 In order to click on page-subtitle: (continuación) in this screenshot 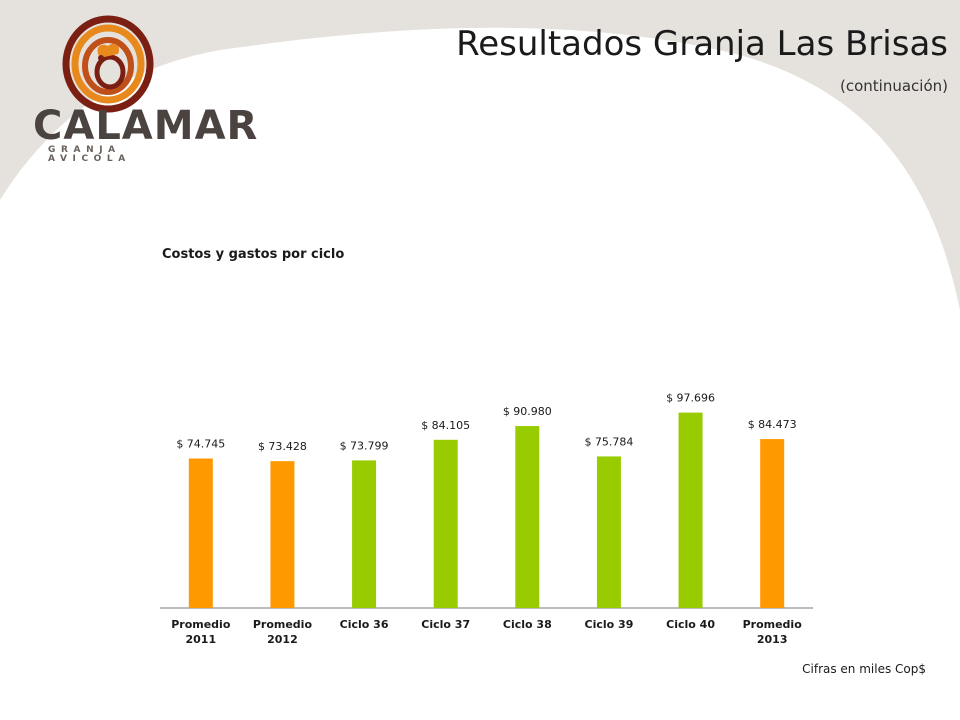, I will do `click(894, 86)`.